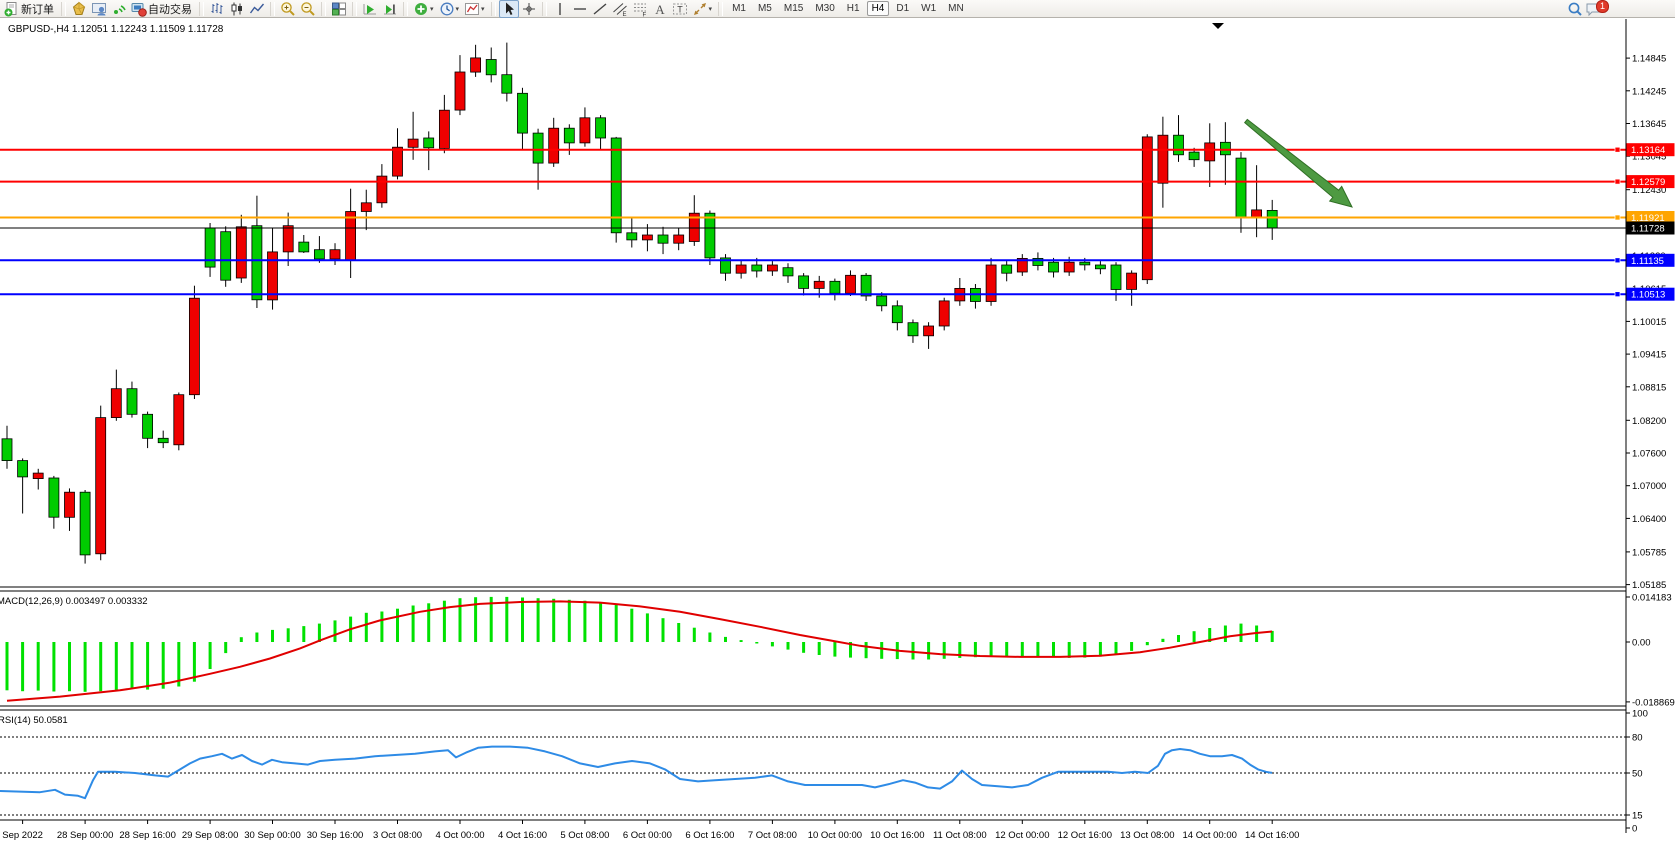  What do you see at coordinates (1649, 322) in the screenshot?
I see `price-tick-label: 1.10015` at bounding box center [1649, 322].